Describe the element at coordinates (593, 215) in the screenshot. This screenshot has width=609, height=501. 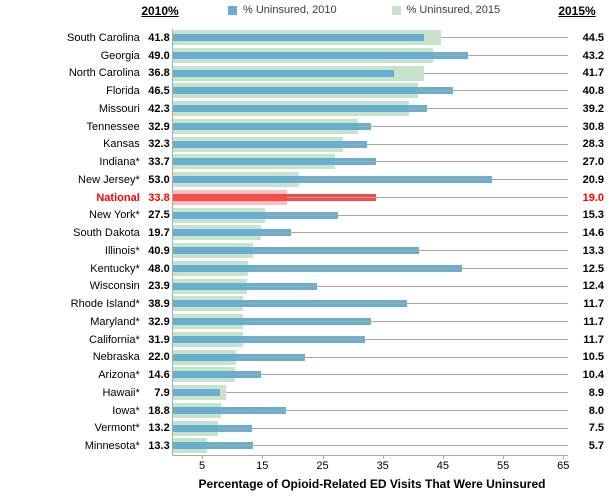
I see `row-value-2015: 15.3` at that location.